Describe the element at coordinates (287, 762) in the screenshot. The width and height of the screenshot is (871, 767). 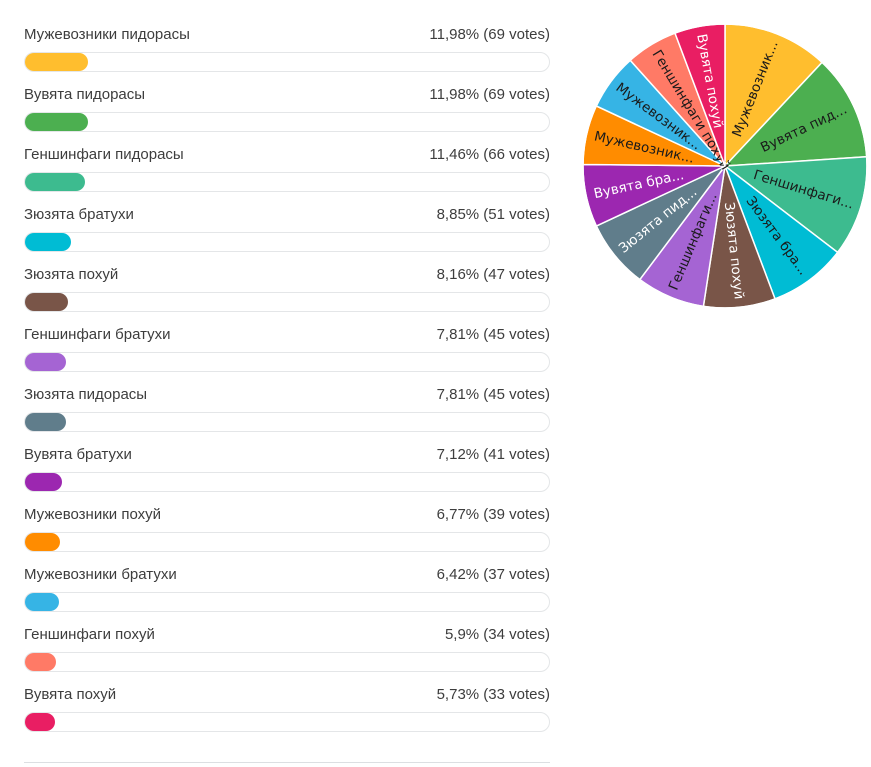
I see `divider` at that location.